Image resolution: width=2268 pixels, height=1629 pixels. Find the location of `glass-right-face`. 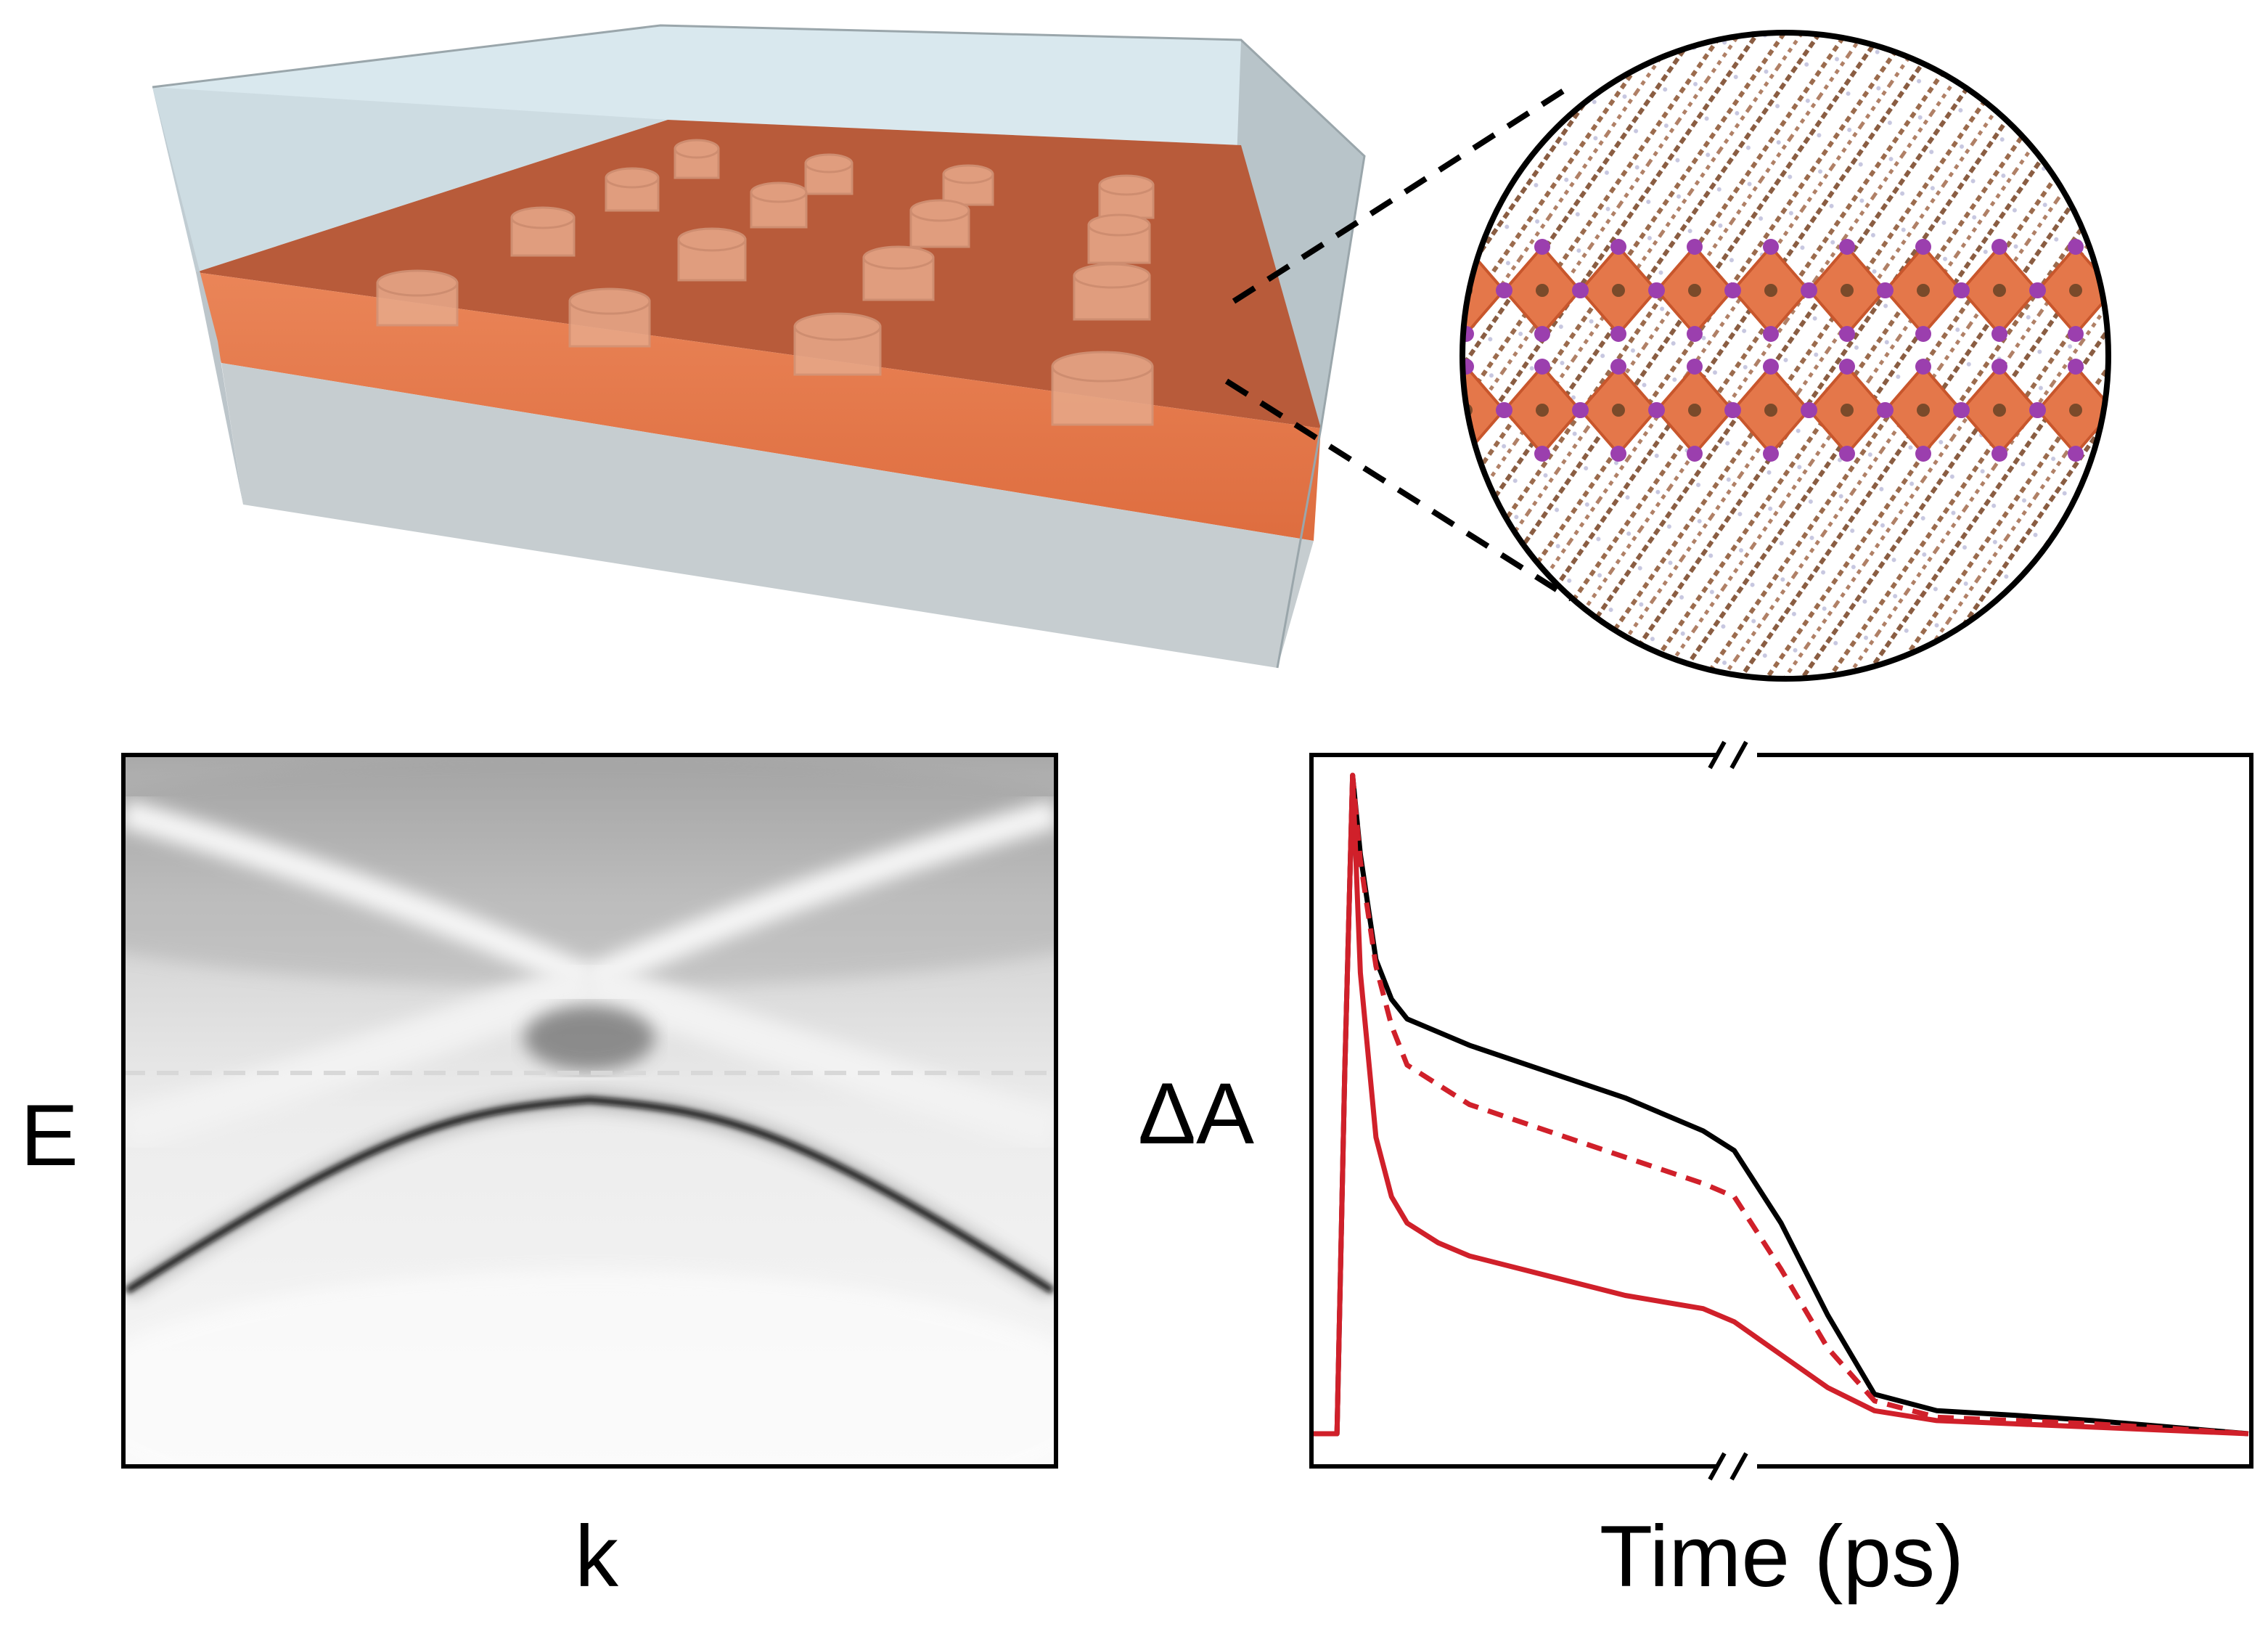

glass-right-face is located at coordinates (1299, 234).